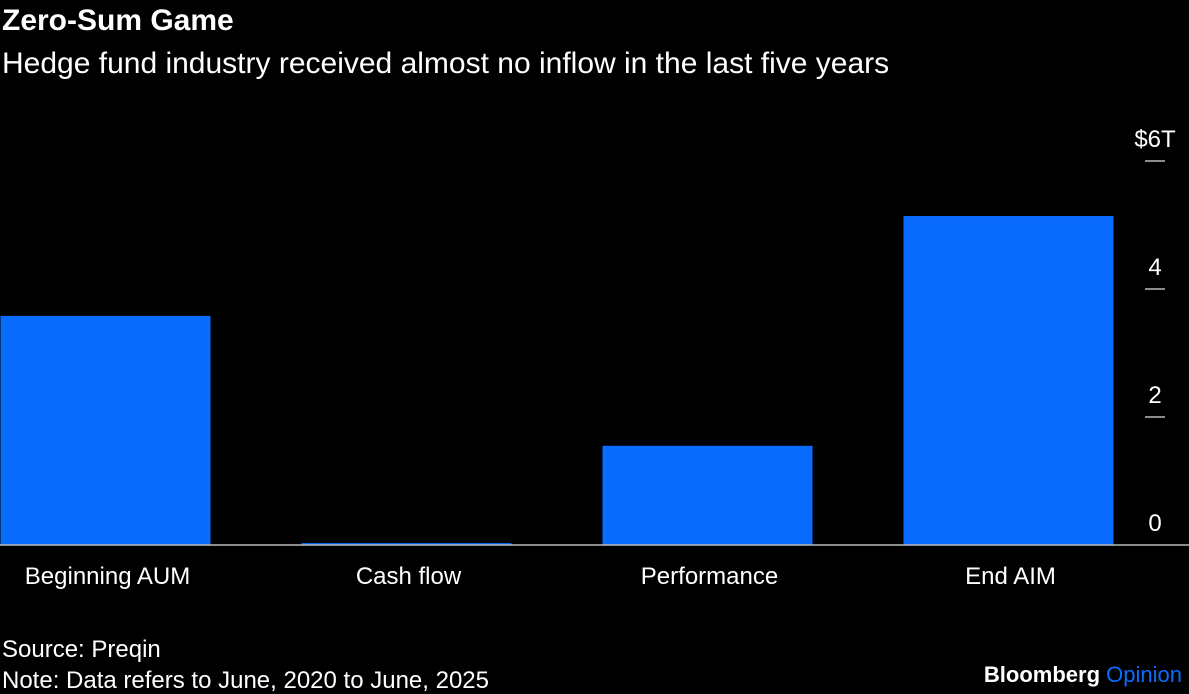 The width and height of the screenshot is (1189, 694). Describe the element at coordinates (1154, 395) in the screenshot. I see `y-tick-label: 2` at that location.